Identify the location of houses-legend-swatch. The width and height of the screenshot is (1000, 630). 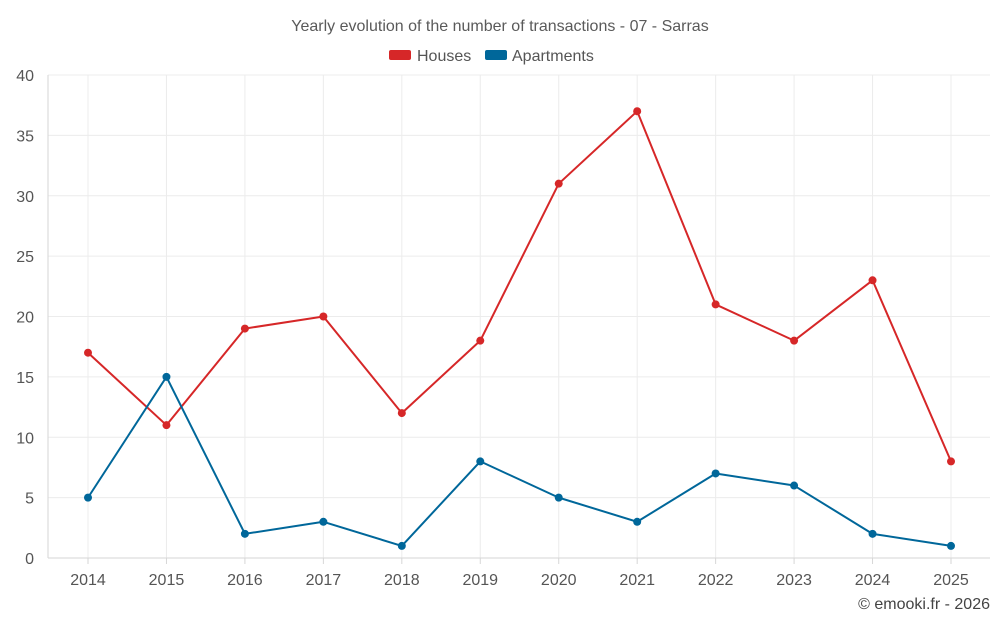
(400, 55).